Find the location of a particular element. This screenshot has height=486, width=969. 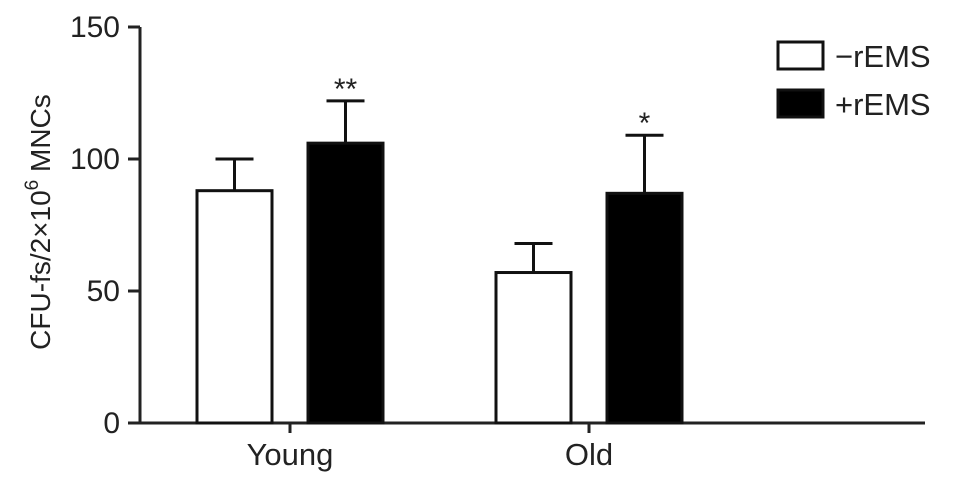

significance-annotations: *** is located at coordinates (492, 106).